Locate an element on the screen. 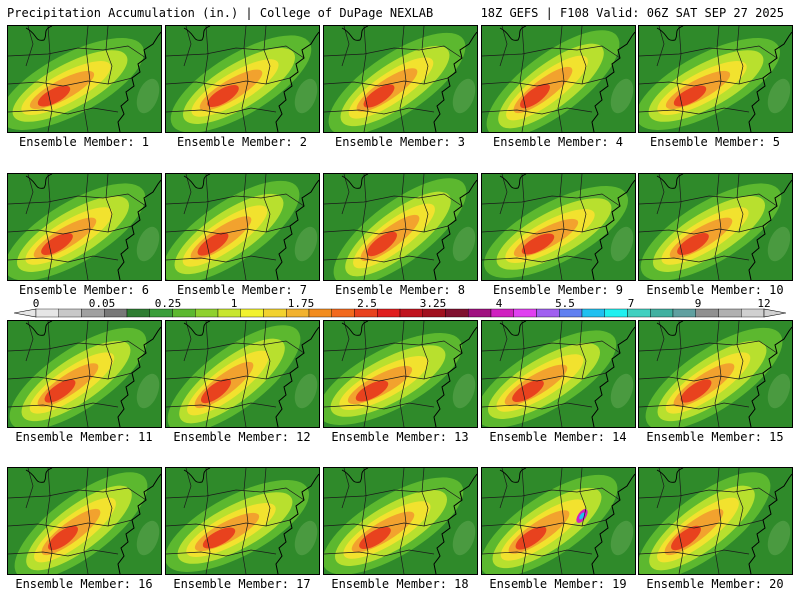 The height and width of the screenshot is (600, 800). ensemble-member-label: Ensemble Member: 5 is located at coordinates (715, 142).